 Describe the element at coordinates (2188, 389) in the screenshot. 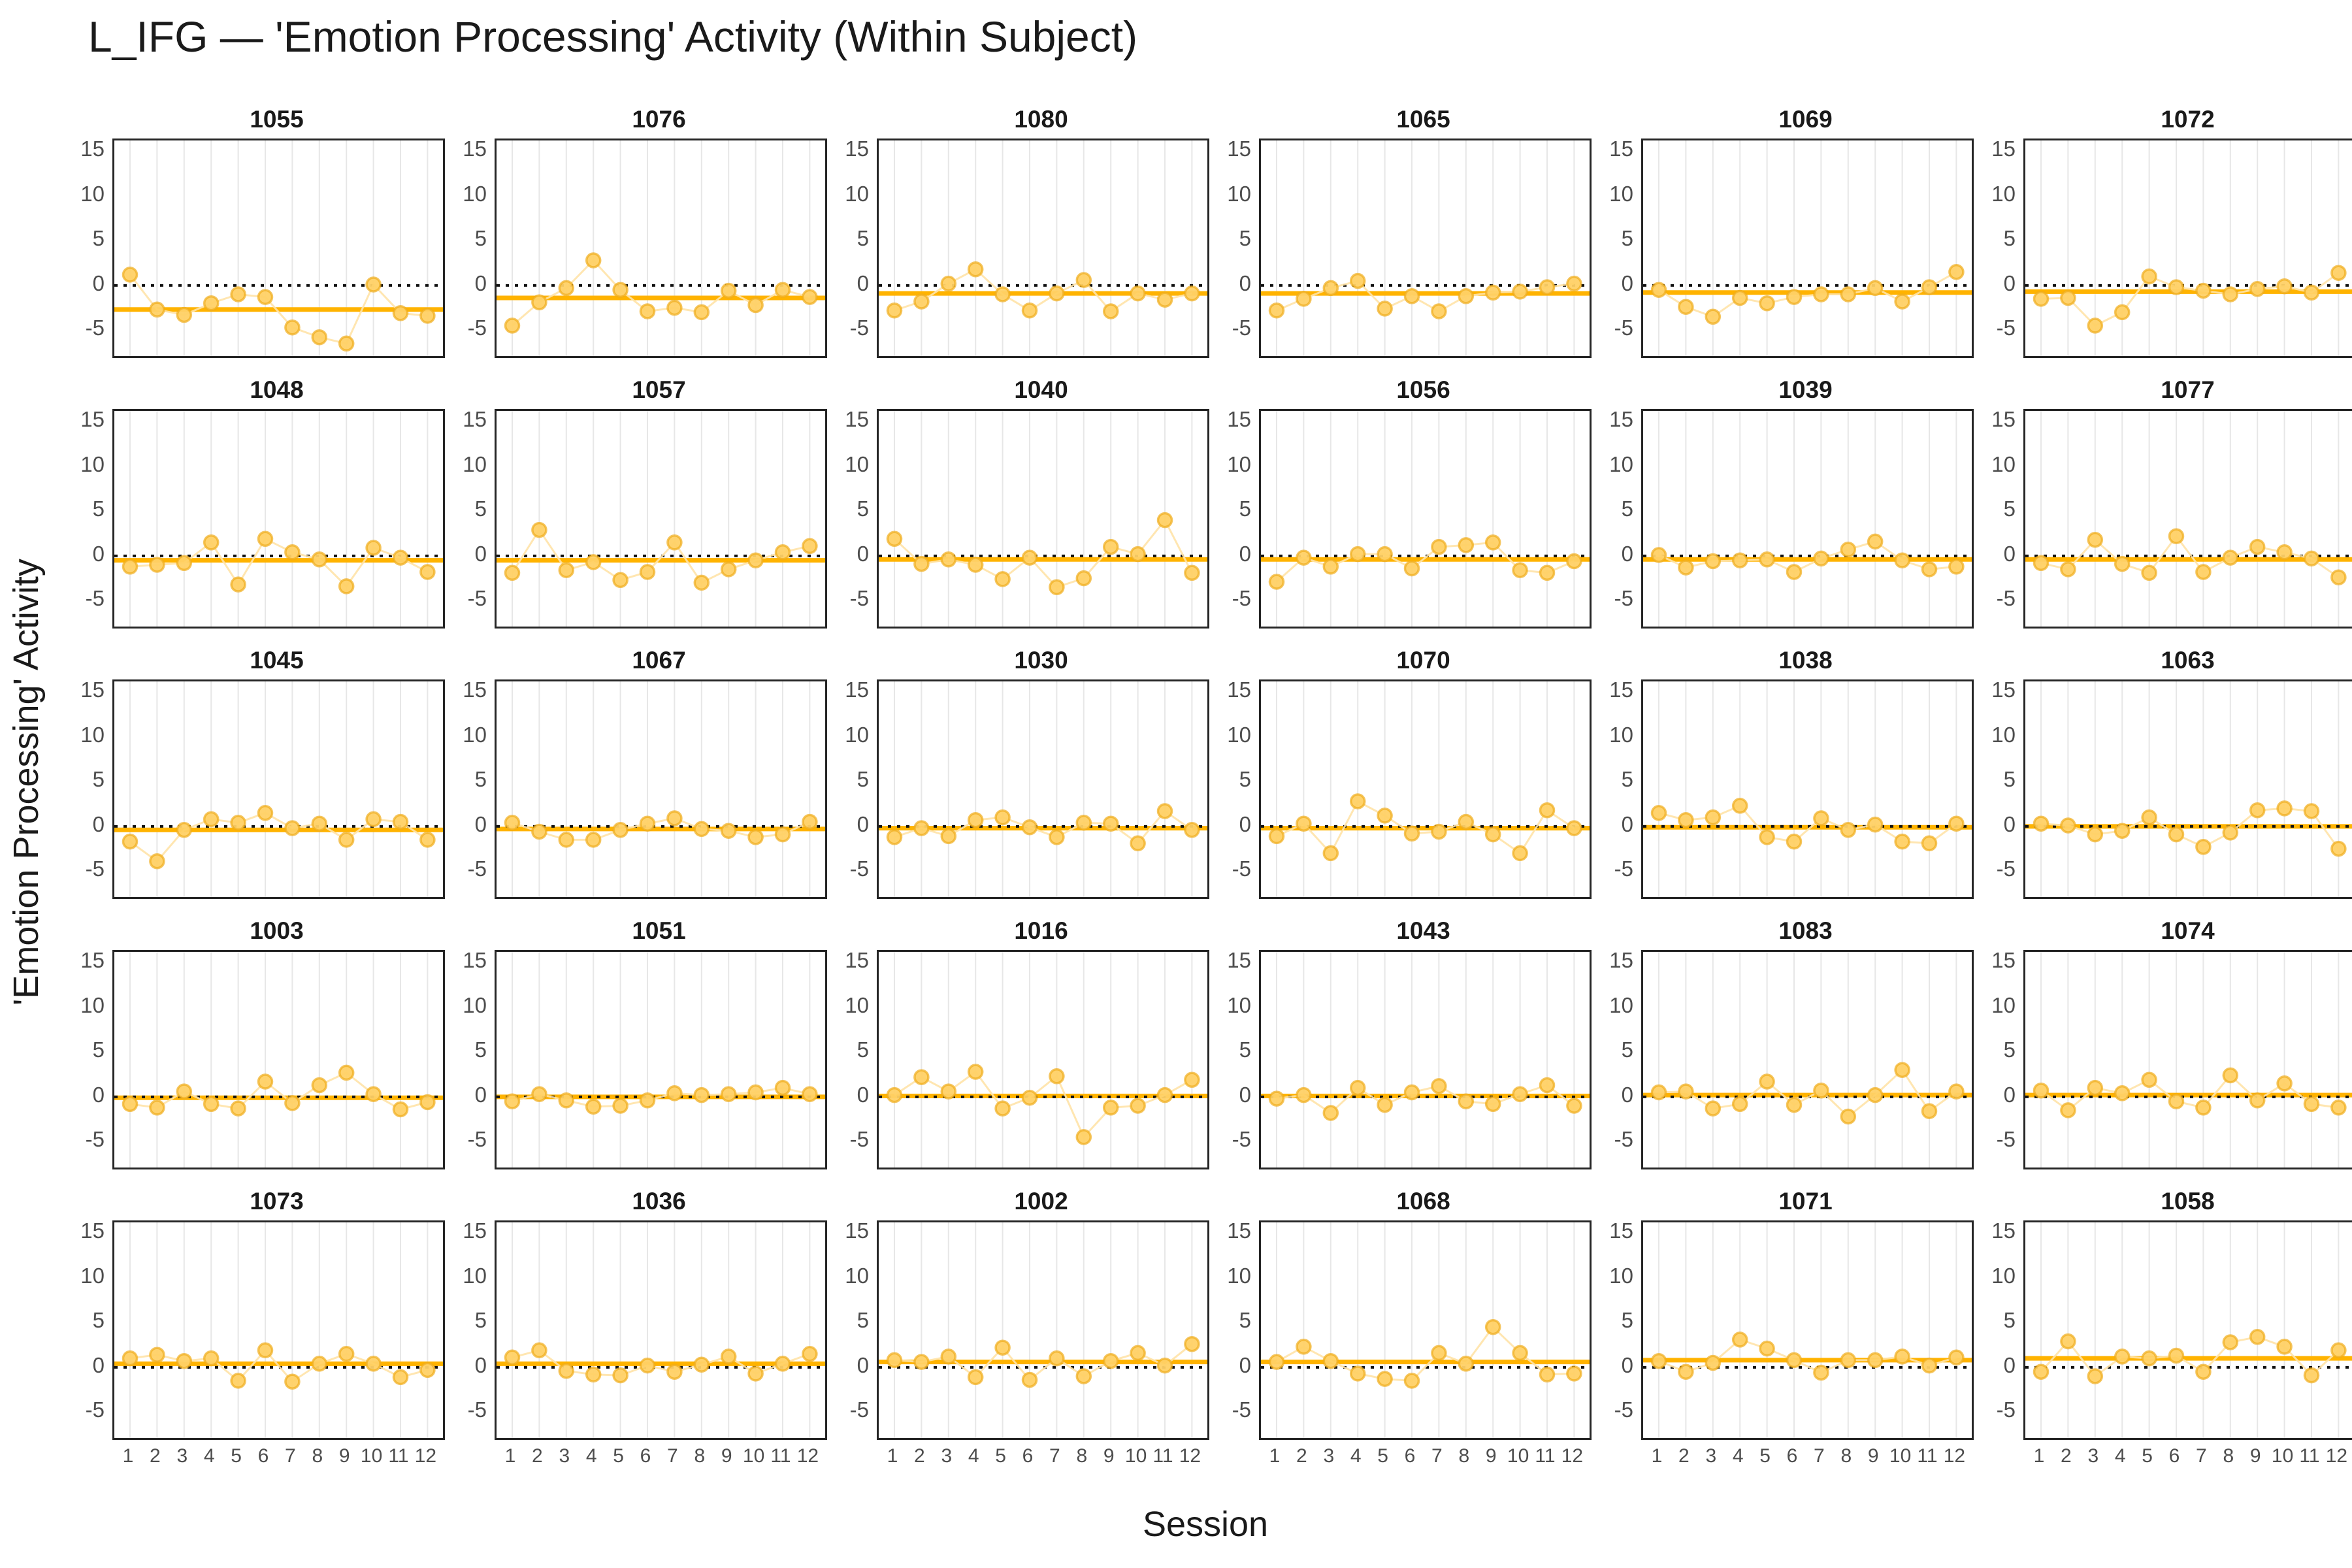

I see `facet-title: 1077` at that location.